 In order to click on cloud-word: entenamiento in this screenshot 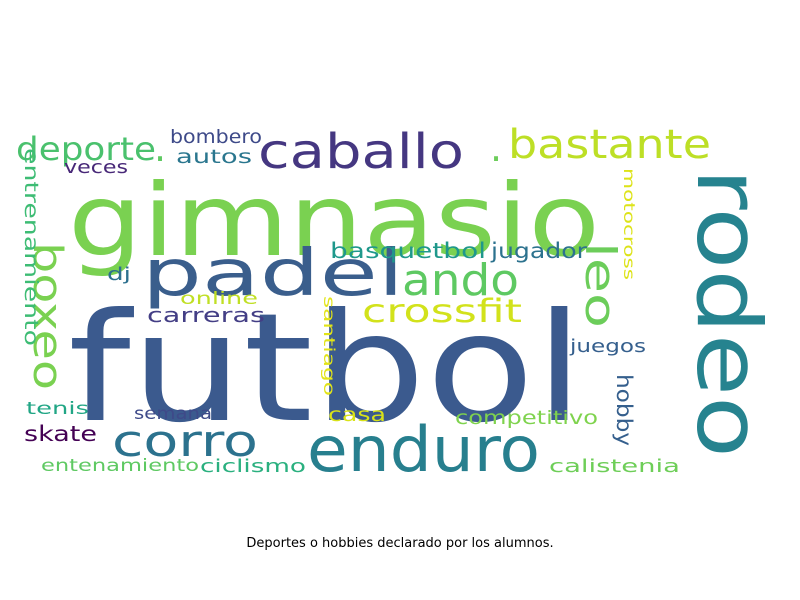, I will do `click(120, 466)`.